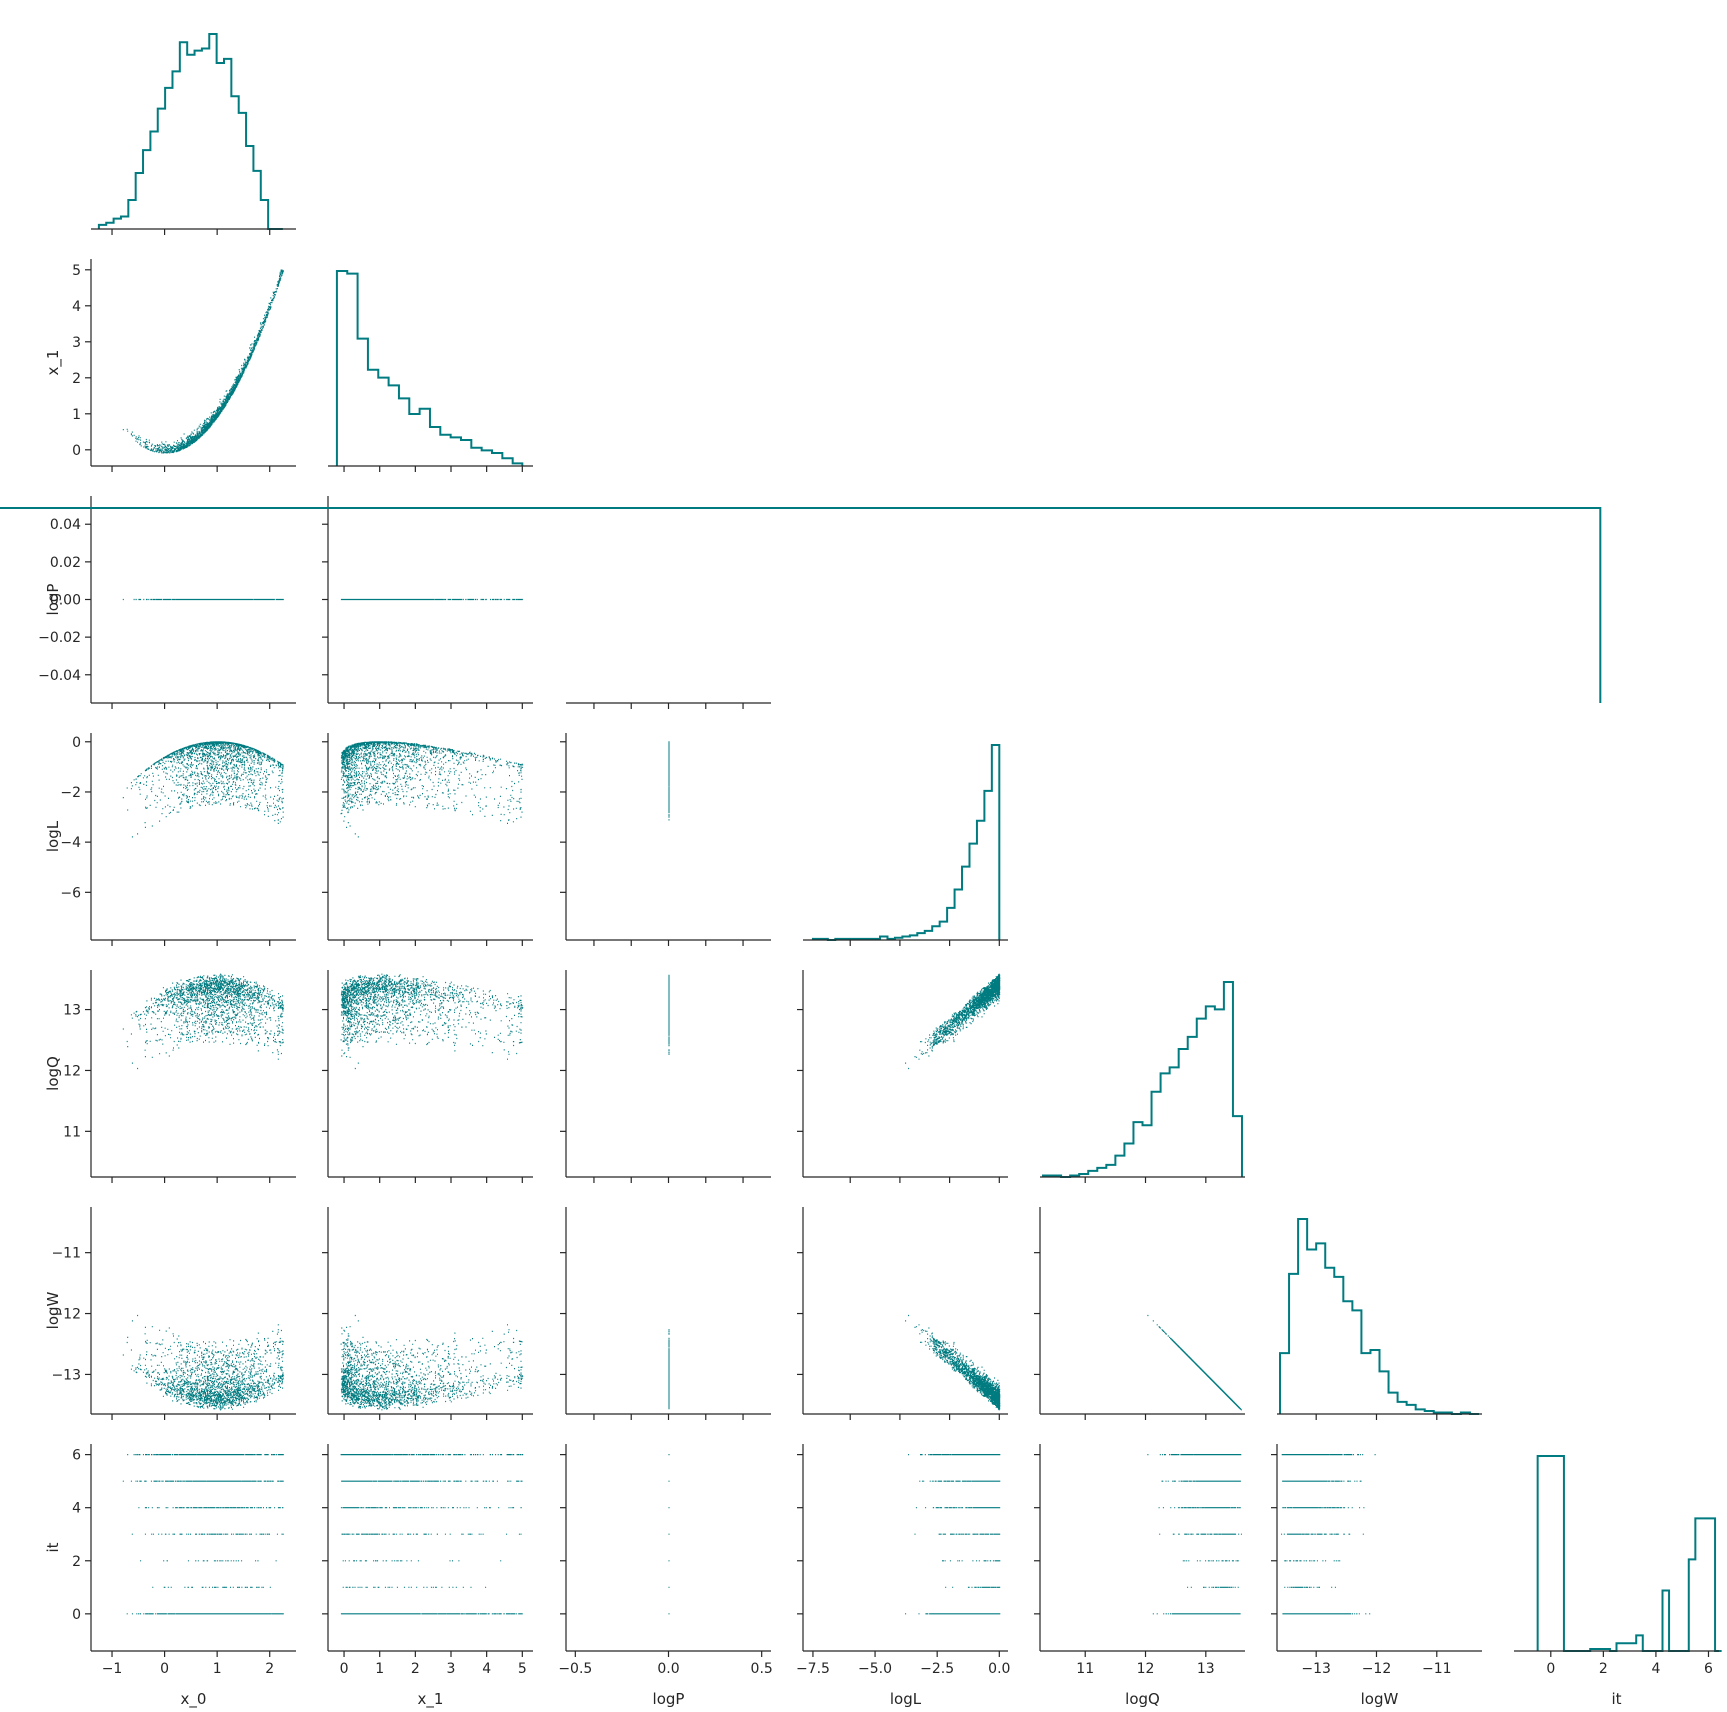 The width and height of the screenshot is (1727, 1712). I want to click on scatter-points-logW-vs-logL, so click(953, 1362).